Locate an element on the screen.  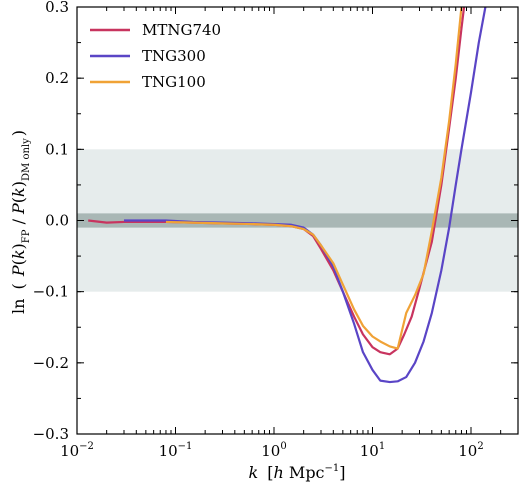
x-tick-label: 10² is located at coordinates (470, 450).